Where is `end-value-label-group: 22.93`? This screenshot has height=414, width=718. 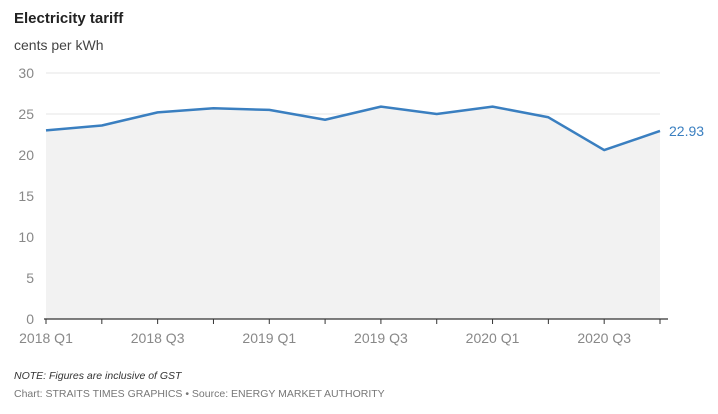 end-value-label-group: 22.93 is located at coordinates (686, 131).